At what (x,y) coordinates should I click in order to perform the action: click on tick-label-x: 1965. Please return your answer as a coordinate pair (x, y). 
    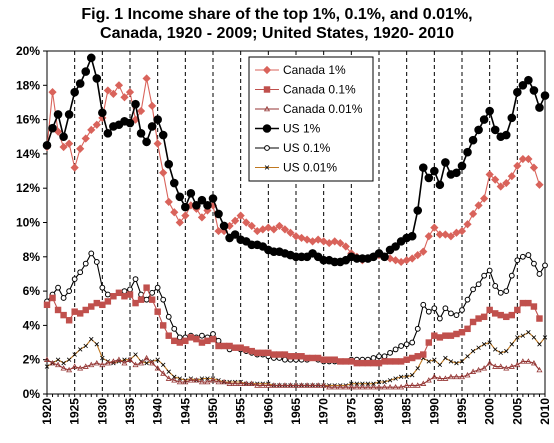
    Looking at the image, I should click on (296, 411).